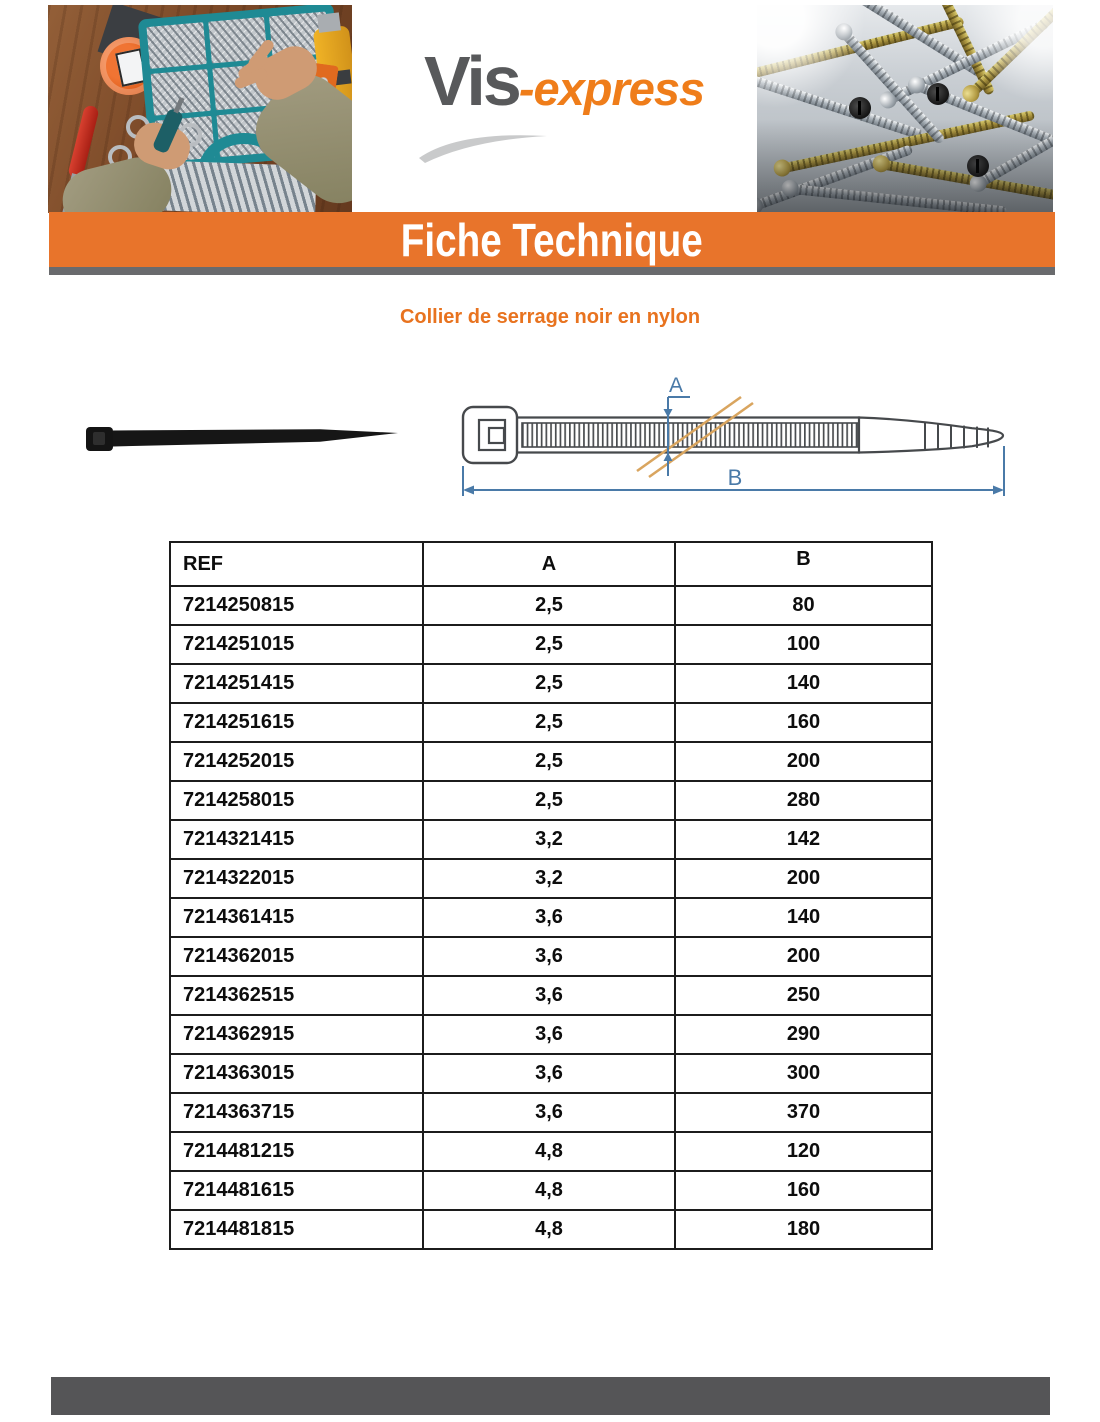  I want to click on diagram-svg: A B, so click(733, 435).